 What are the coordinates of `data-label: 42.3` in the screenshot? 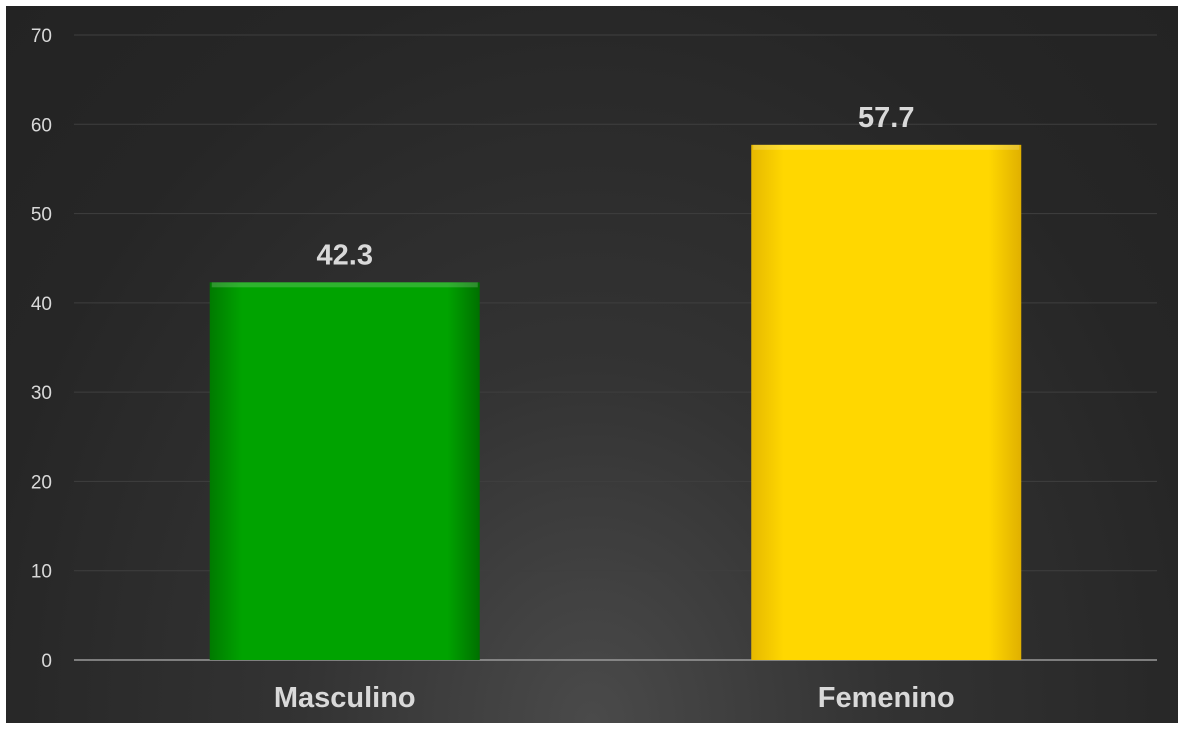 It's located at (345, 255).